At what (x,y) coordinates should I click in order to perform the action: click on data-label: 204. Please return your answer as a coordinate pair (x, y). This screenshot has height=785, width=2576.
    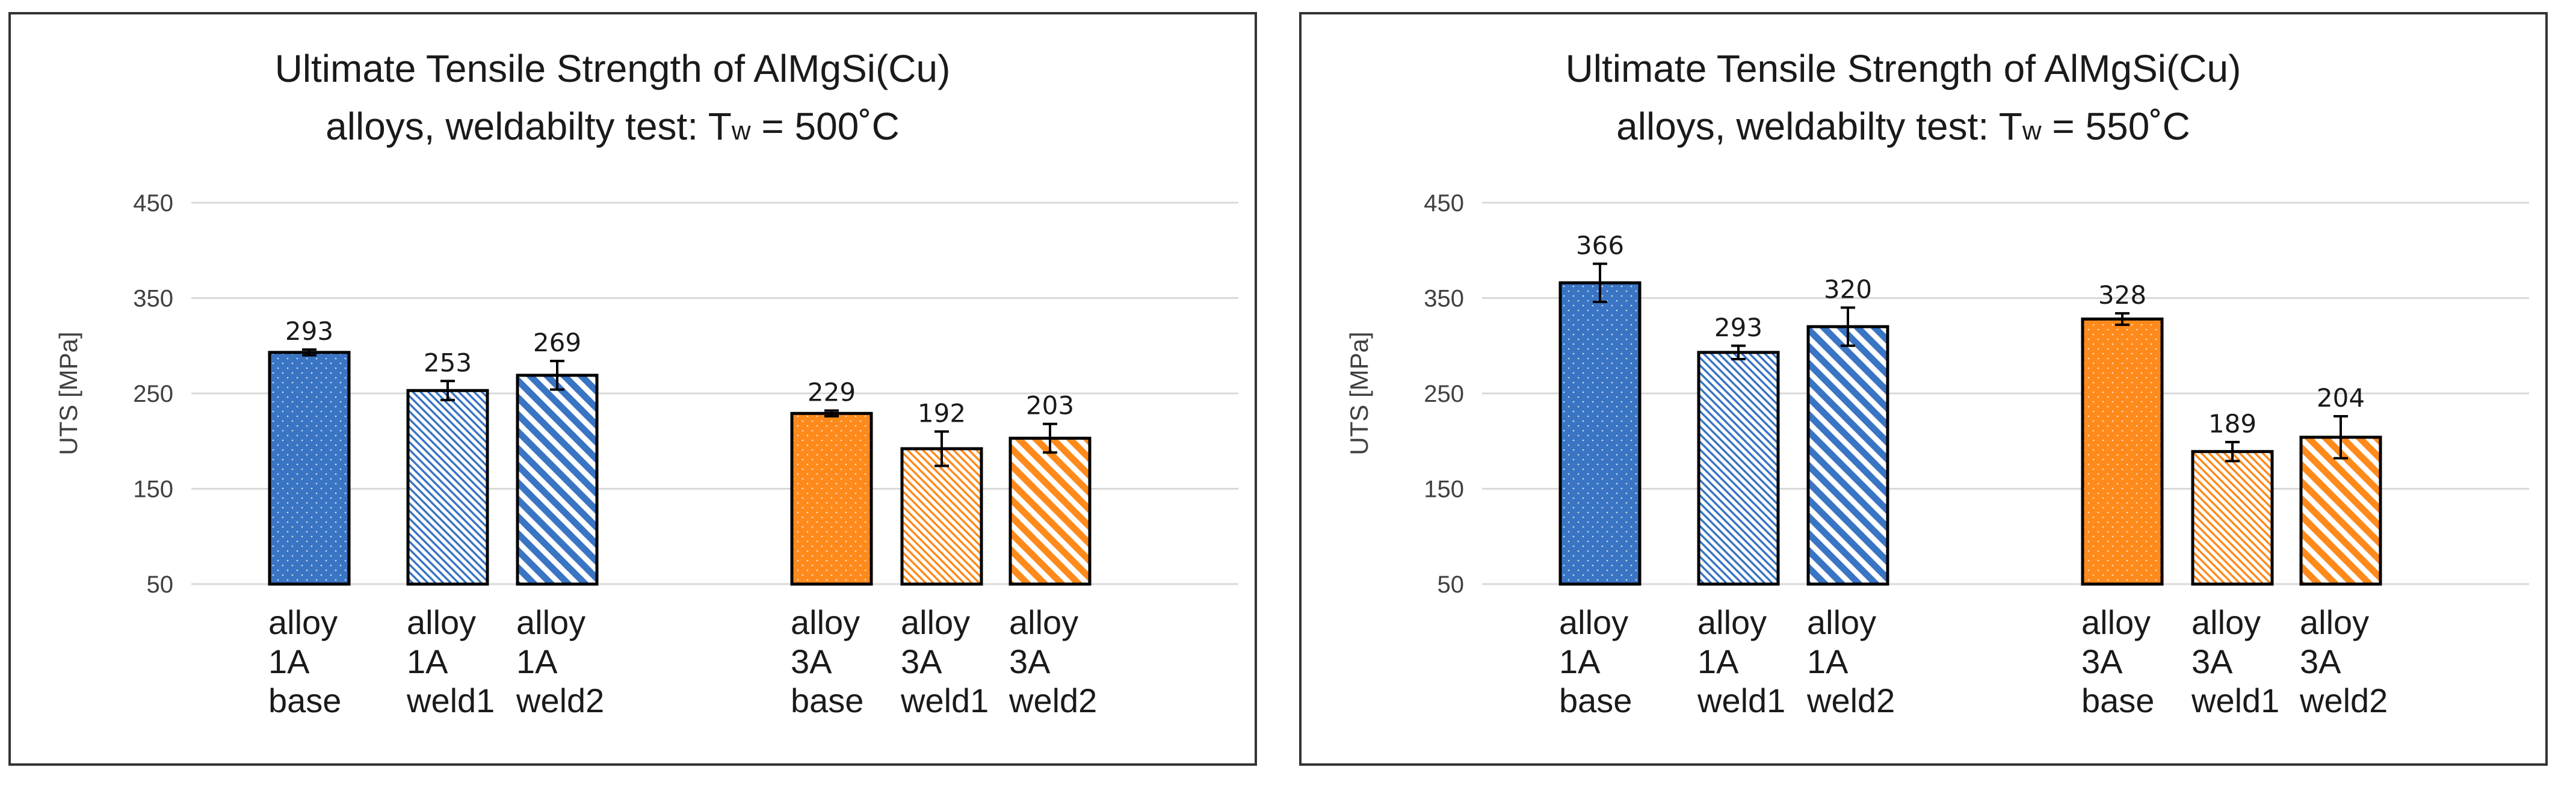
    Looking at the image, I should click on (2341, 398).